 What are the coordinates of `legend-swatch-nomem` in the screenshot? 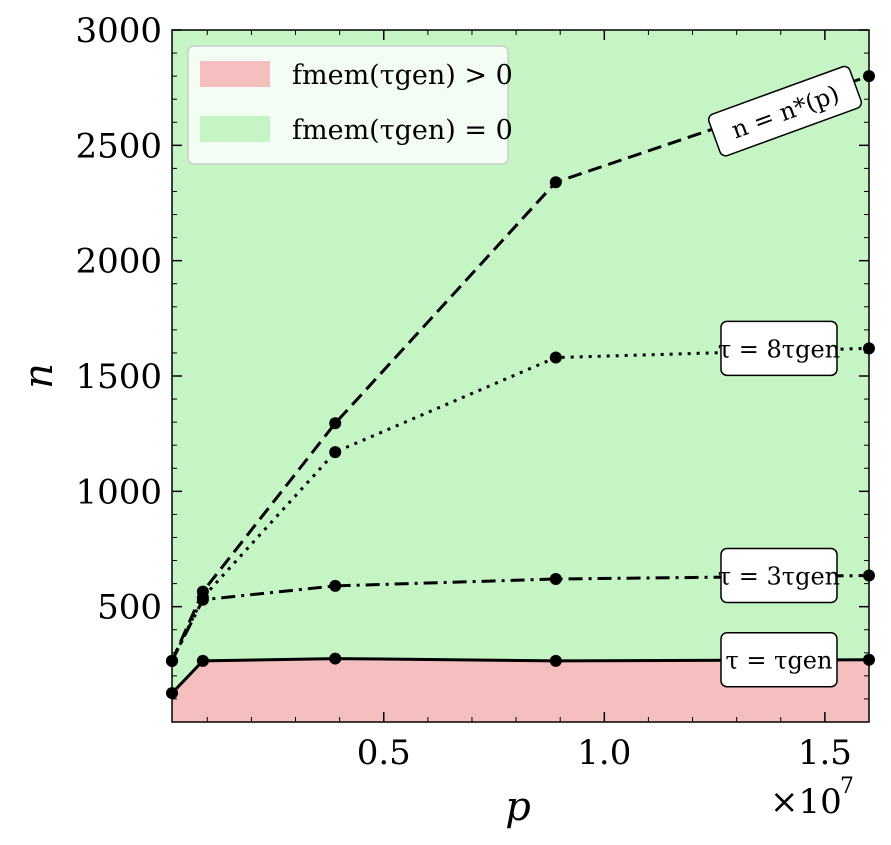 It's located at (235, 129).